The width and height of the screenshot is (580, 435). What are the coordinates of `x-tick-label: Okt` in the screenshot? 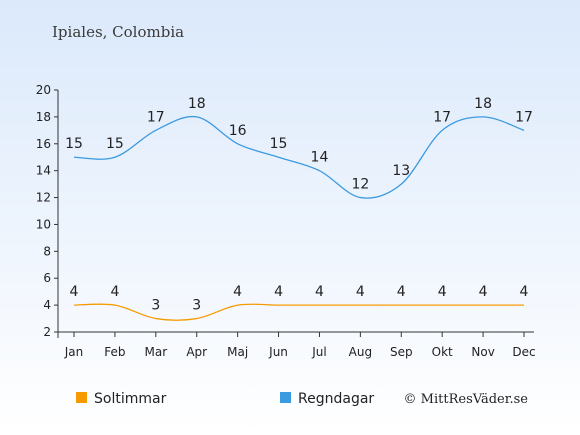 It's located at (442, 352).